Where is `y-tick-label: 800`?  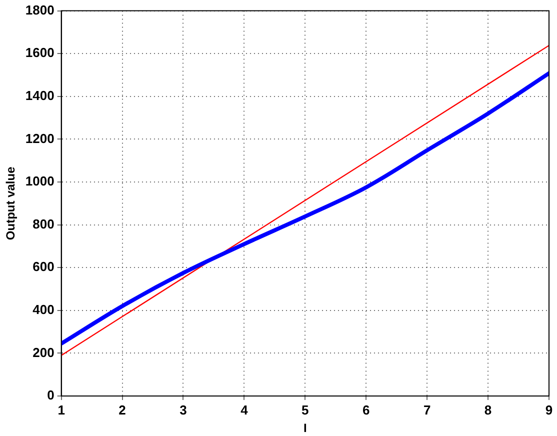
y-tick-label: 800 is located at coordinates (43, 224).